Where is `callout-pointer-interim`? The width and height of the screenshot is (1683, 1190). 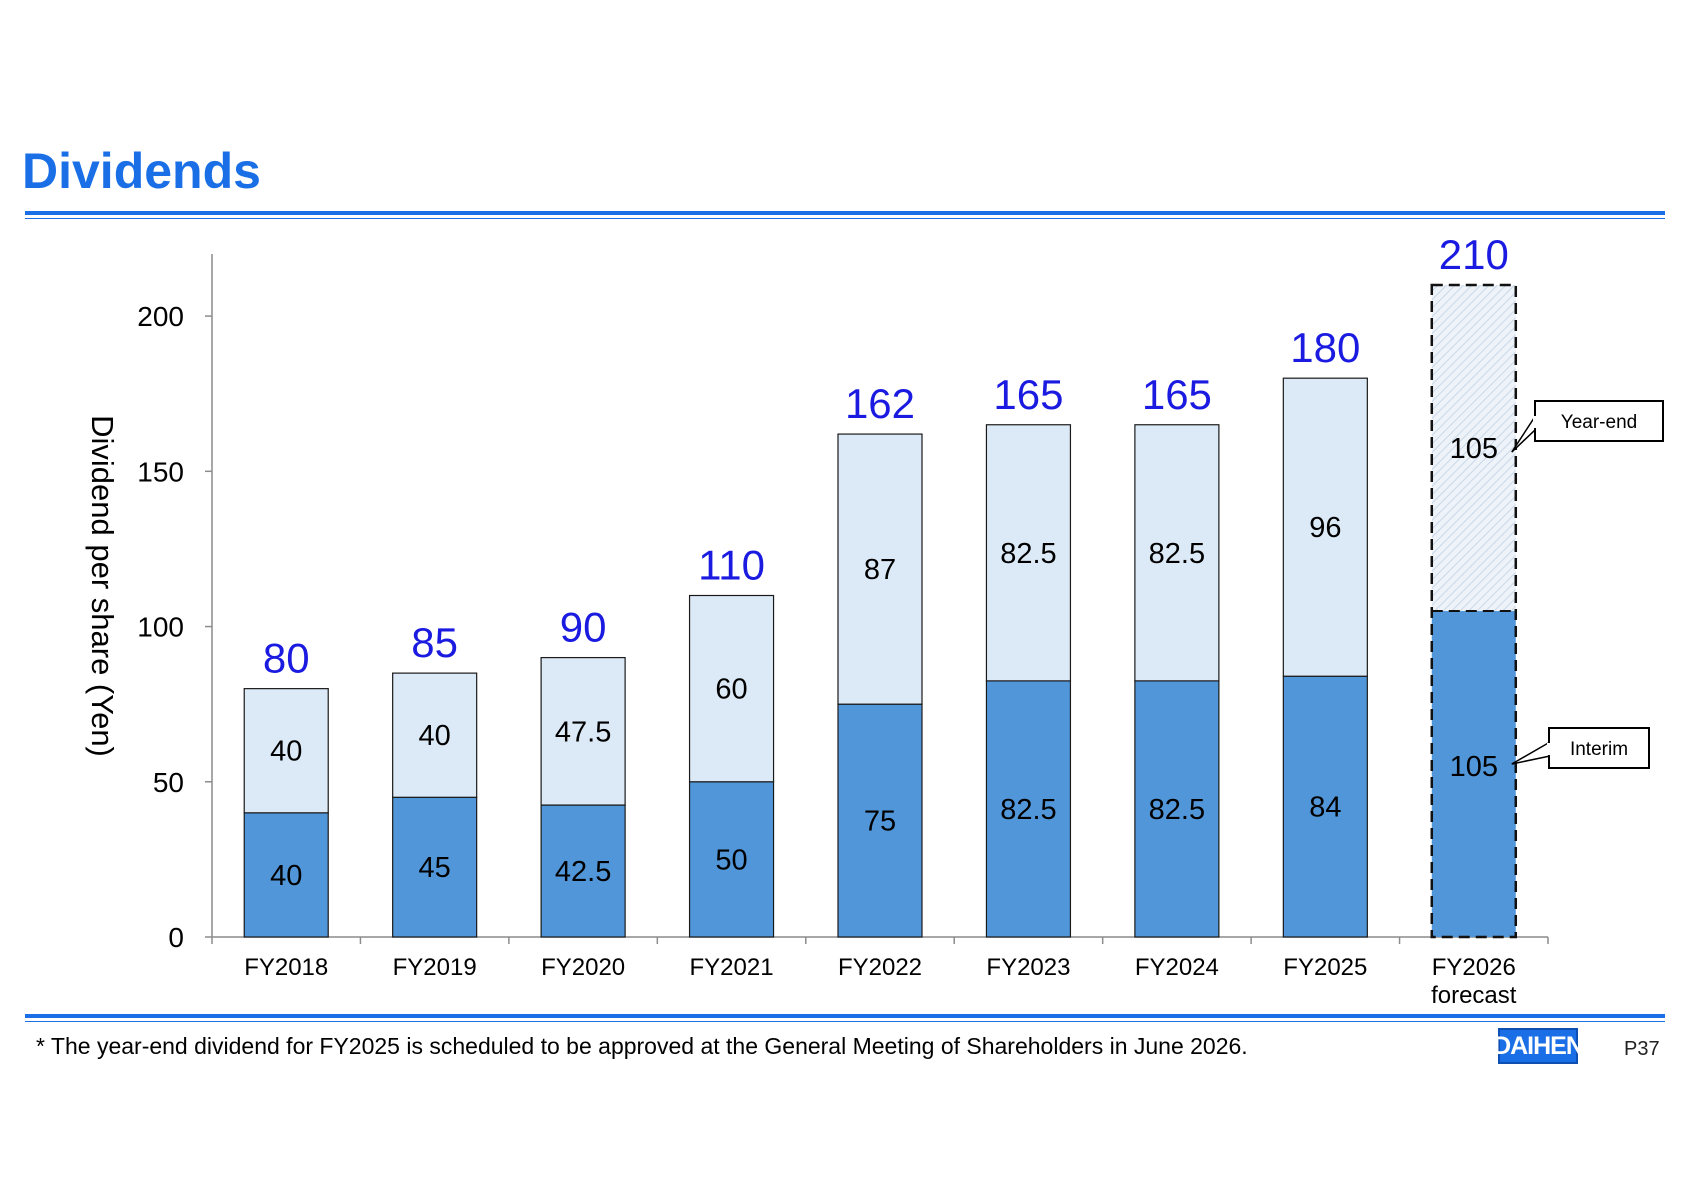 callout-pointer-interim is located at coordinates (1531, 752).